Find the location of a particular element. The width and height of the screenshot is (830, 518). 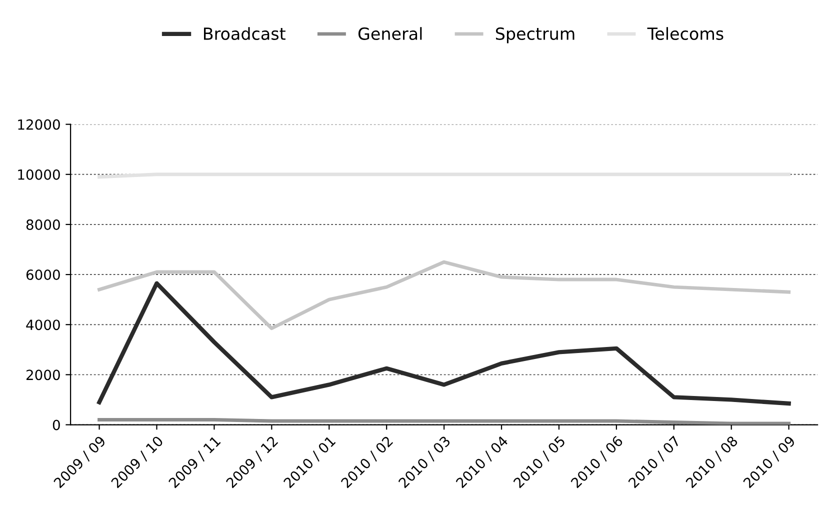

y-tick-label: 6000 is located at coordinates (43, 275).